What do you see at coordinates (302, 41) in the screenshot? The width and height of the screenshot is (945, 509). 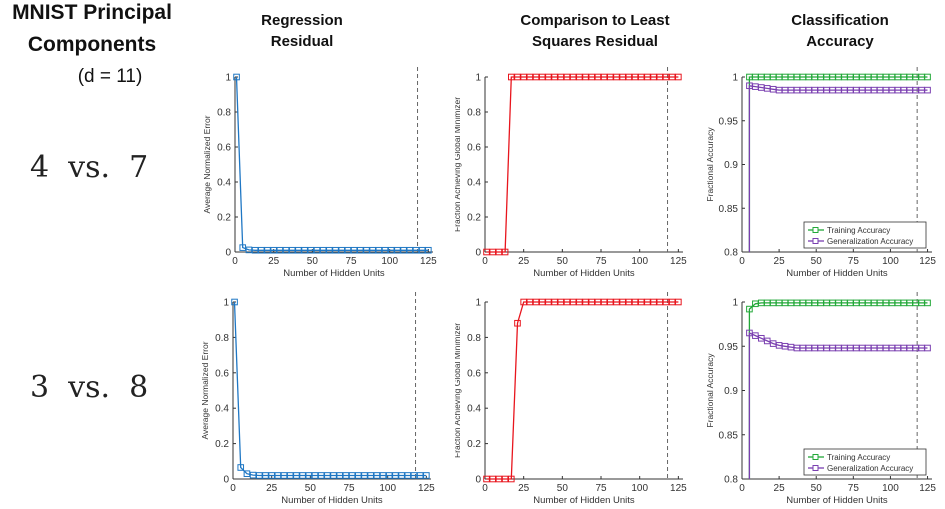 I see `column-title-regression-line2: Residual` at bounding box center [302, 41].